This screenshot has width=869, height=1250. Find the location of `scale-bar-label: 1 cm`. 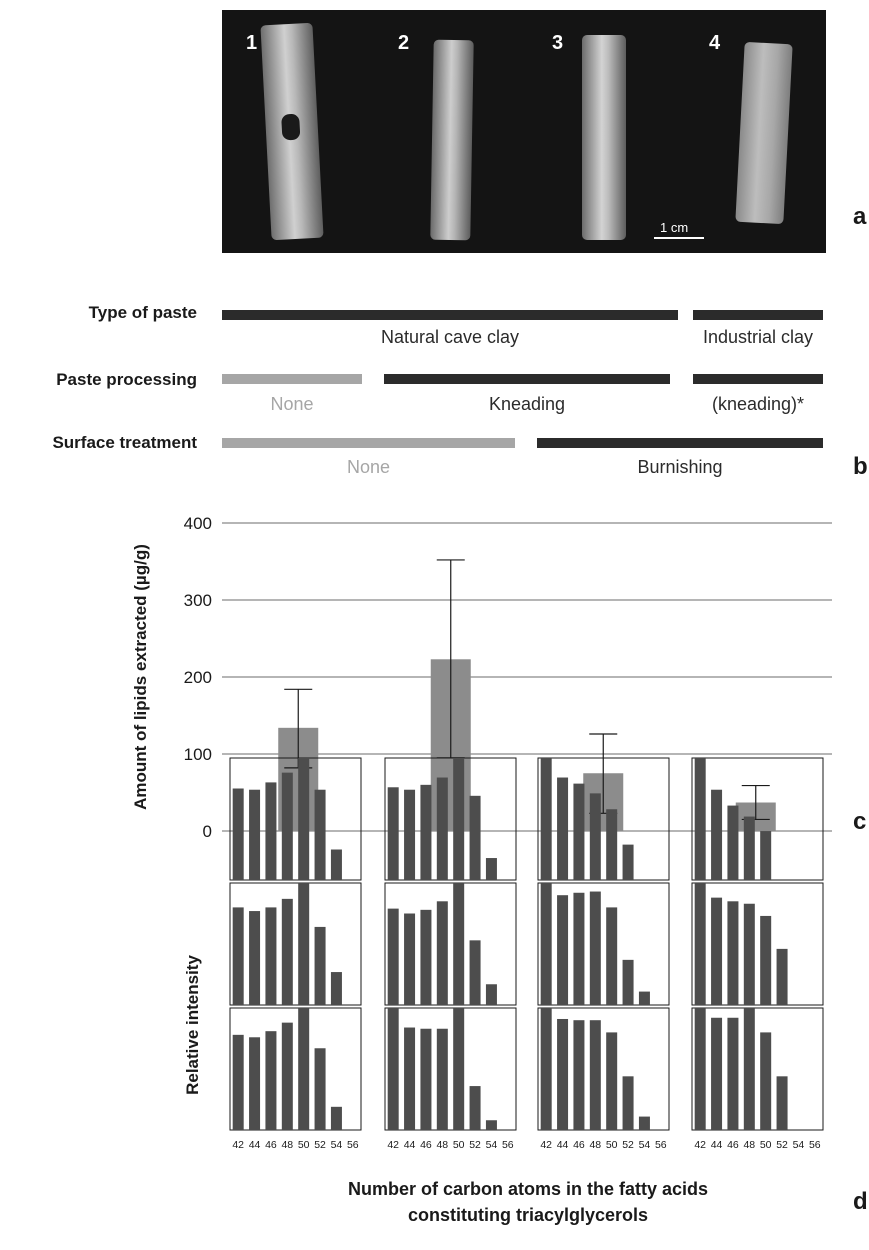

scale-bar-label: 1 cm is located at coordinates (674, 227).